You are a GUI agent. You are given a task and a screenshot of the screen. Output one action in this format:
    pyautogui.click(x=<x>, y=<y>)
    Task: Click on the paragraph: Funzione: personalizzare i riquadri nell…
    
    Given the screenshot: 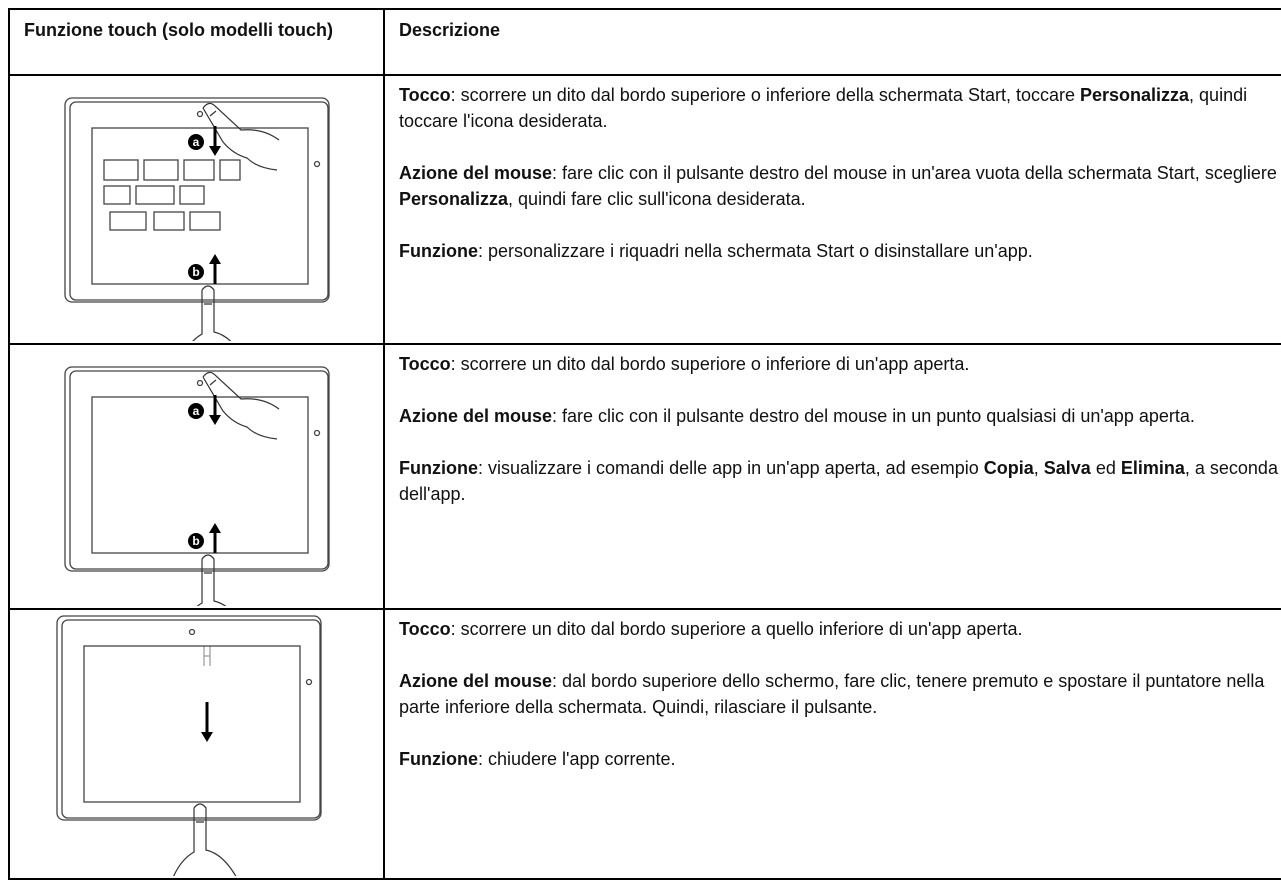 What is the action you would take?
    pyautogui.click(x=840, y=251)
    